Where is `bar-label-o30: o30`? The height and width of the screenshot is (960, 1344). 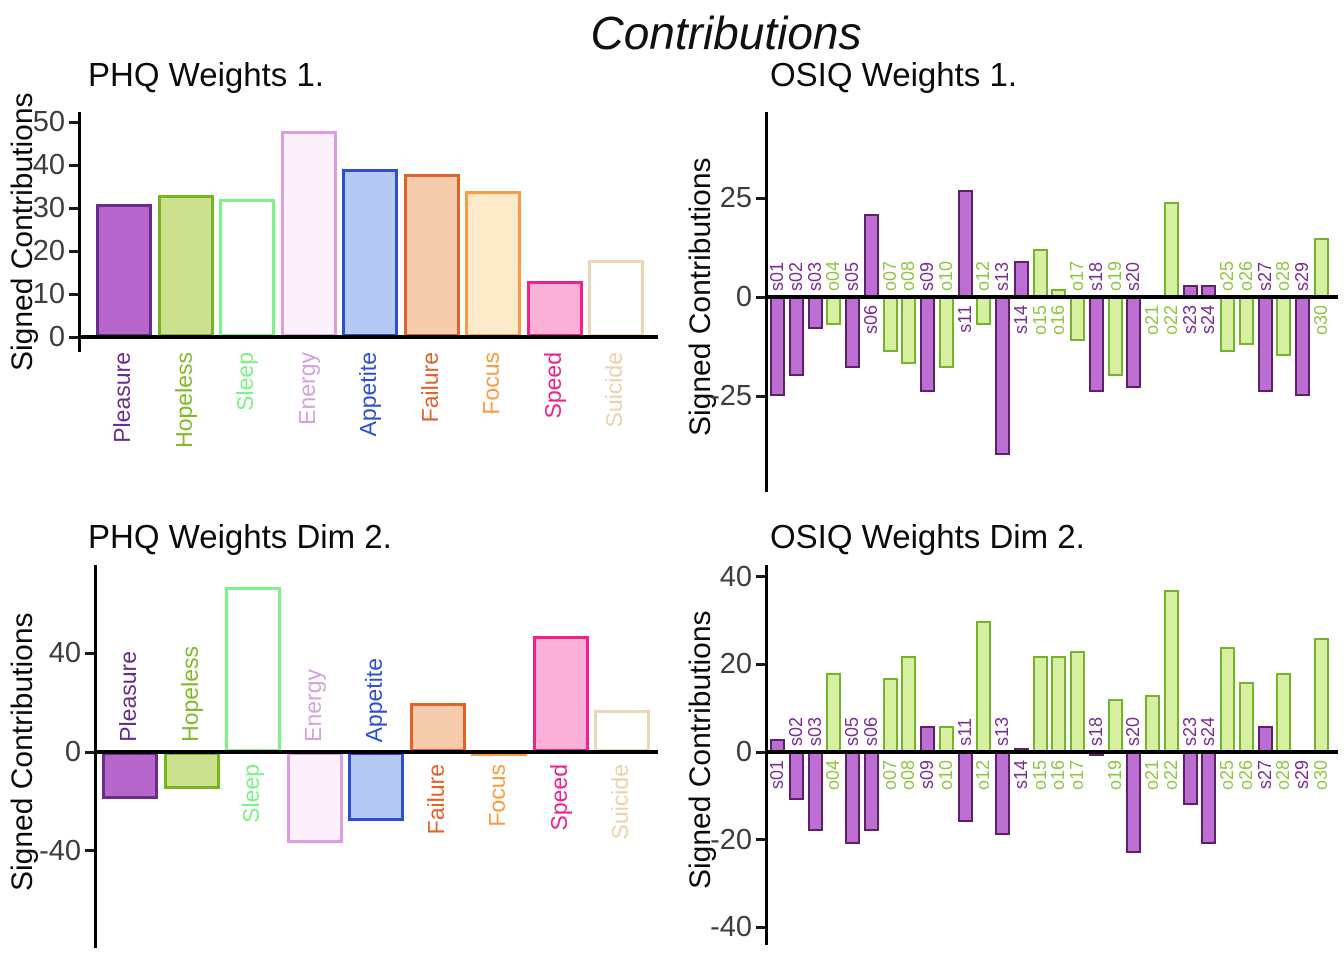 bar-label-o30: o30 is located at coordinates (1320, 775).